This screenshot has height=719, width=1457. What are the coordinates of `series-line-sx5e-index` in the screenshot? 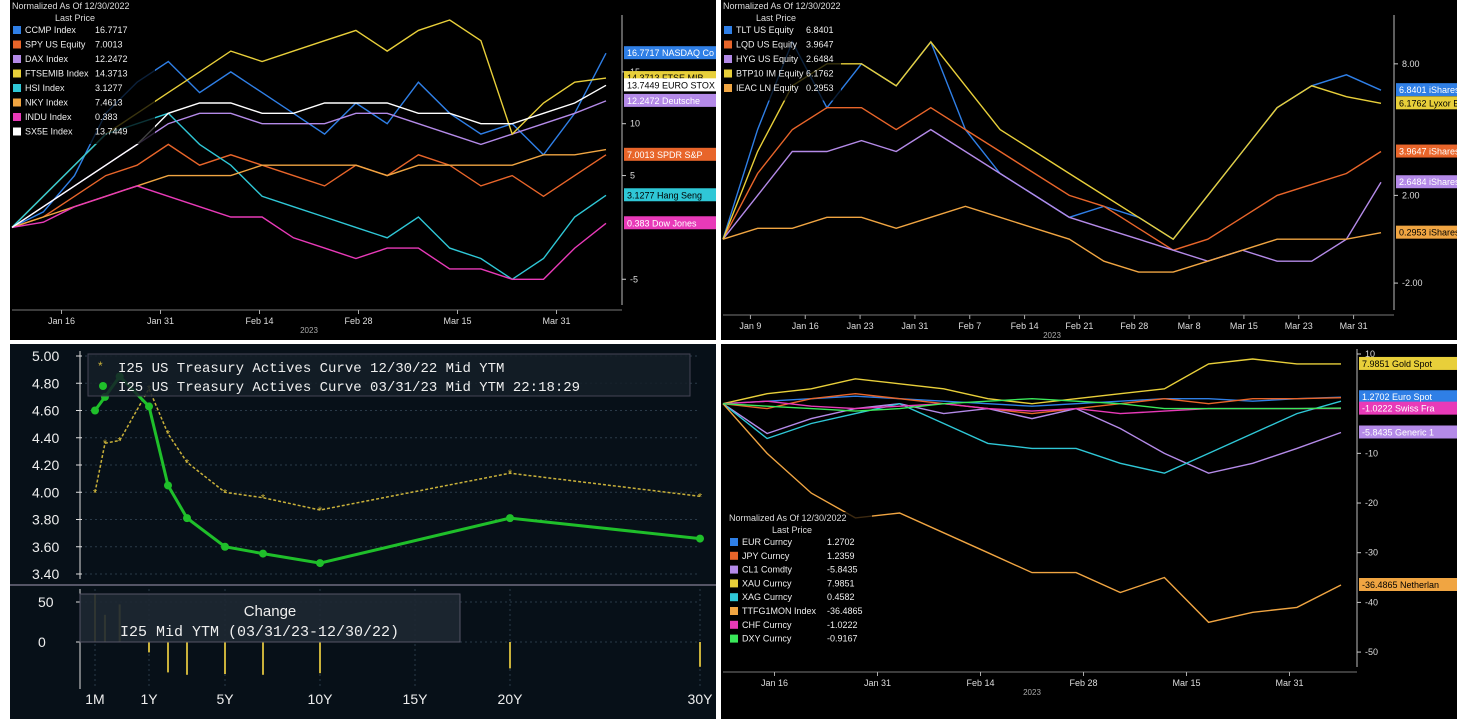 It's located at (309, 156).